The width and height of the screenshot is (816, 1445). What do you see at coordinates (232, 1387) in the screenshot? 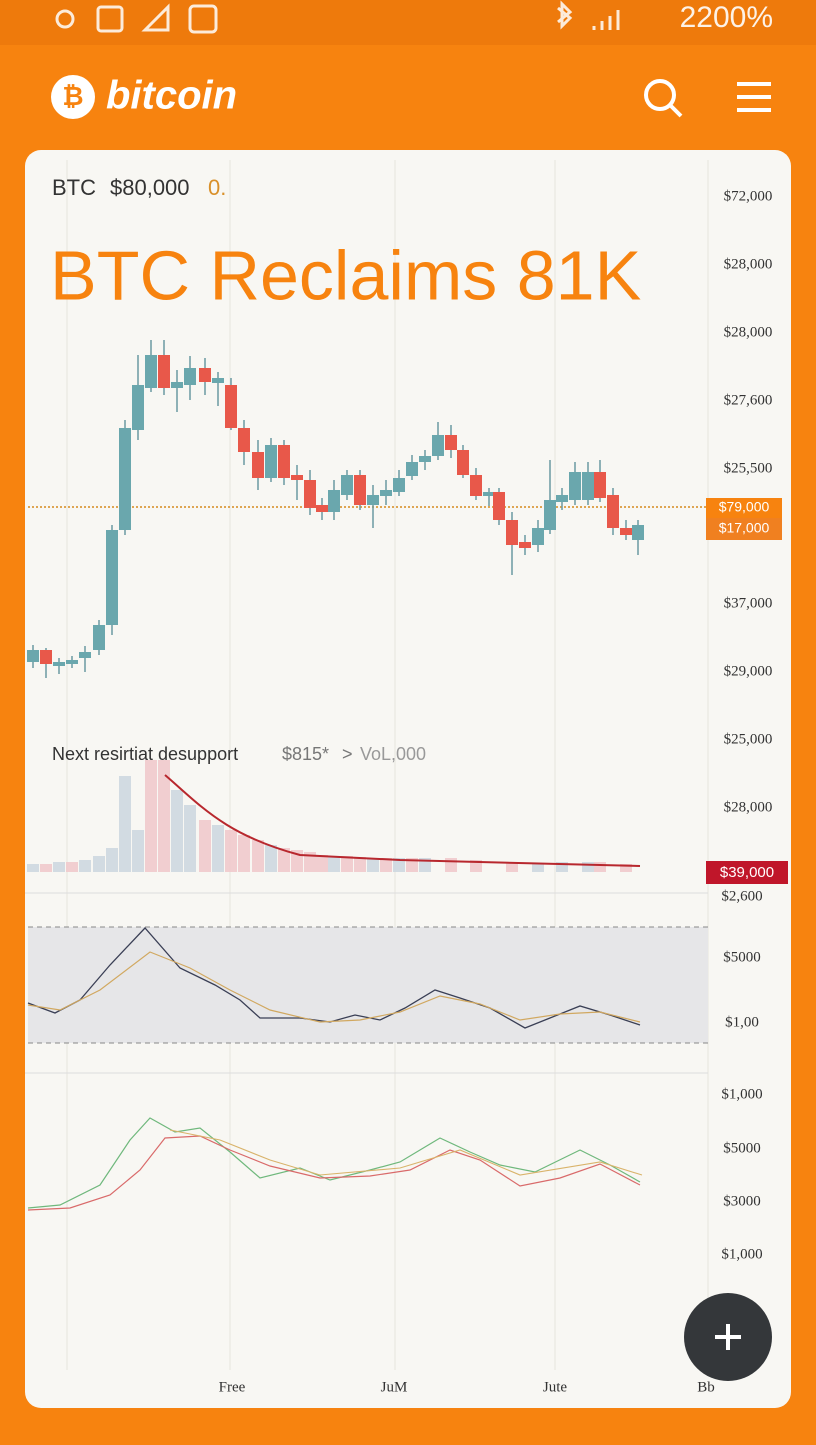
I see `time-label: Free` at bounding box center [232, 1387].